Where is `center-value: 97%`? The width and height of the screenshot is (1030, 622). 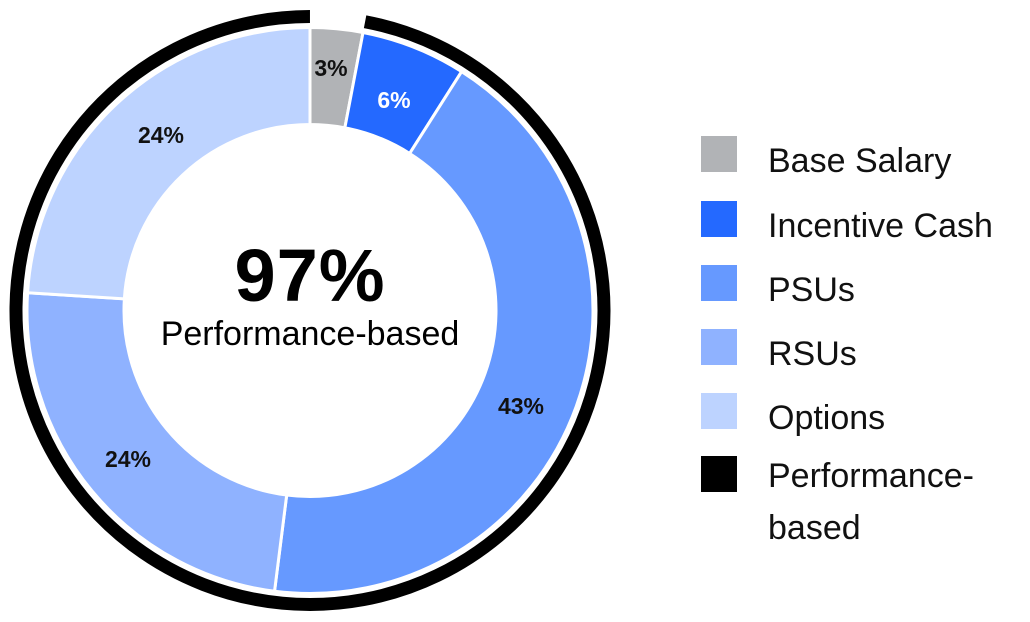
center-value: 97% is located at coordinates (310, 275).